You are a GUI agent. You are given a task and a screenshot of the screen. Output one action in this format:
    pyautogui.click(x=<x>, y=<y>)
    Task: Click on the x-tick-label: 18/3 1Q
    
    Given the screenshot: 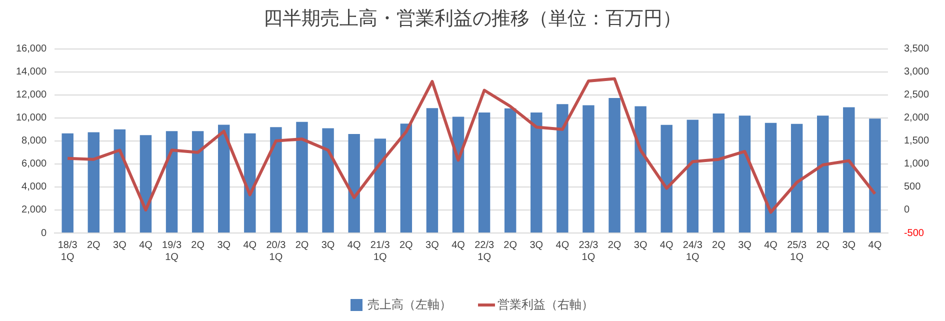 What is the action you would take?
    pyautogui.click(x=68, y=251)
    